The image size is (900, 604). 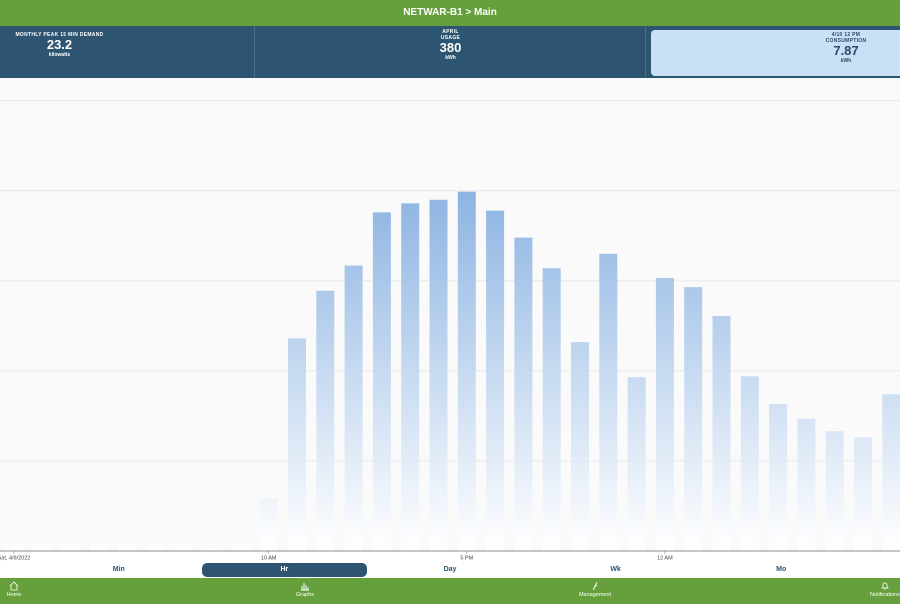 I want to click on nav-notifications: Notifications, so click(x=872, y=589).